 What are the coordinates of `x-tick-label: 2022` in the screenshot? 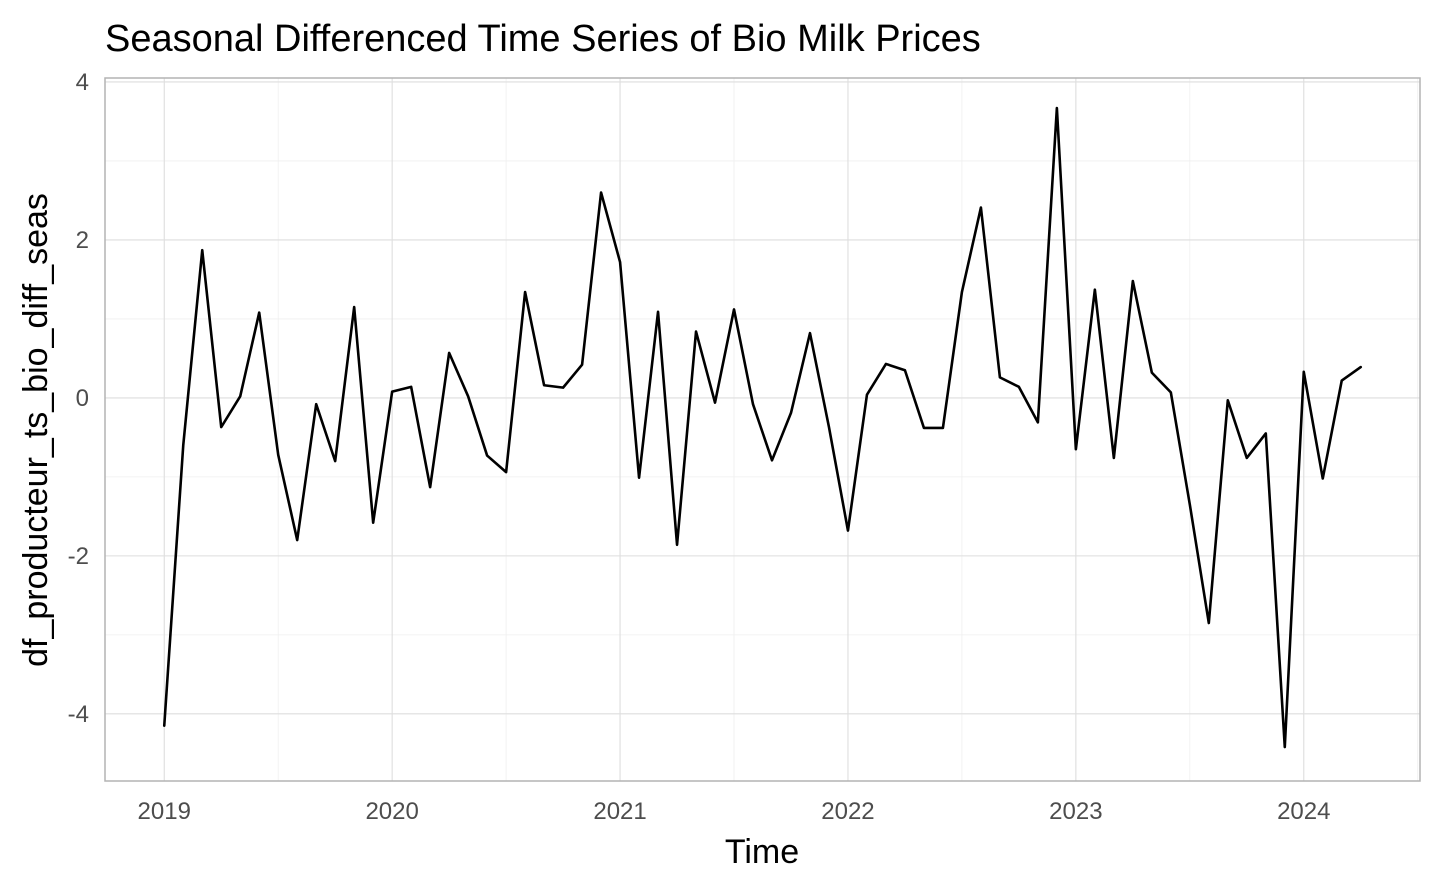 It's located at (847, 811).